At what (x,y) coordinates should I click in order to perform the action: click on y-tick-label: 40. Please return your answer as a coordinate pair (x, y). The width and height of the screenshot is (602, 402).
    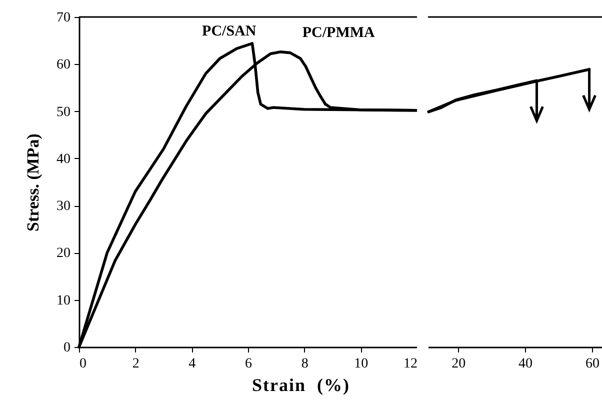
    Looking at the image, I should click on (63, 159).